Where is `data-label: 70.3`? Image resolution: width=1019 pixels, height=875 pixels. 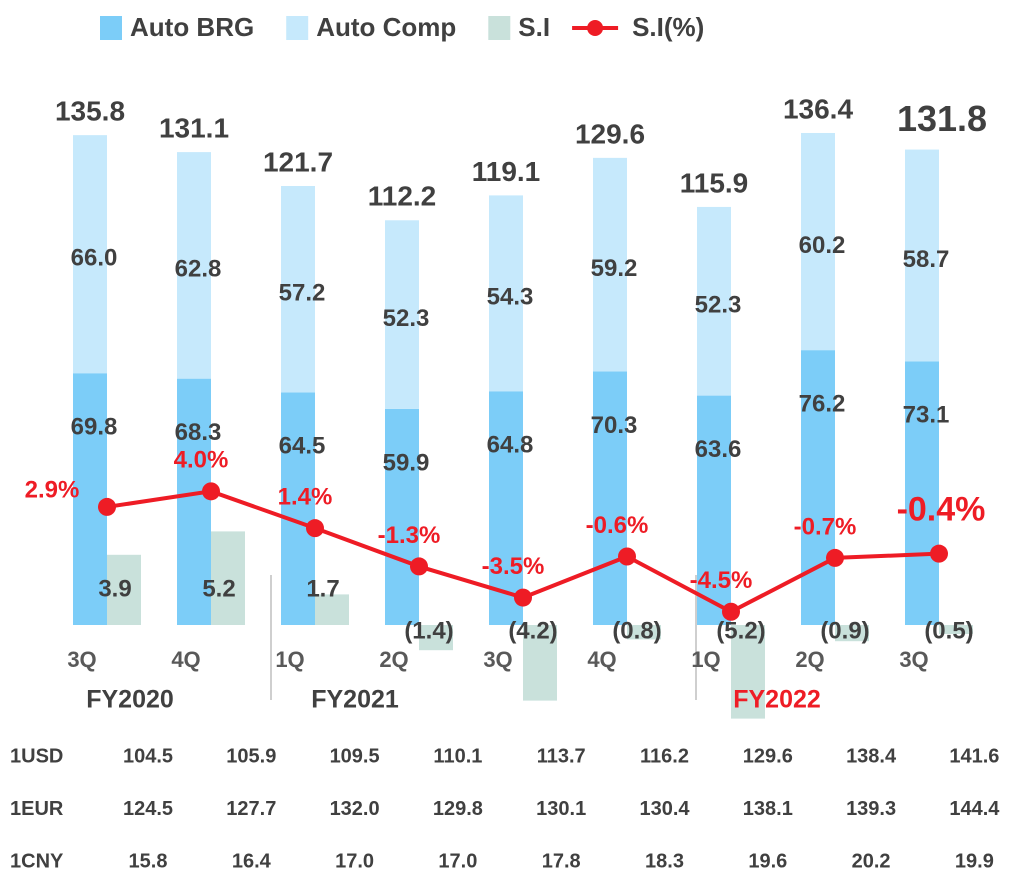 data-label: 70.3 is located at coordinates (614, 425).